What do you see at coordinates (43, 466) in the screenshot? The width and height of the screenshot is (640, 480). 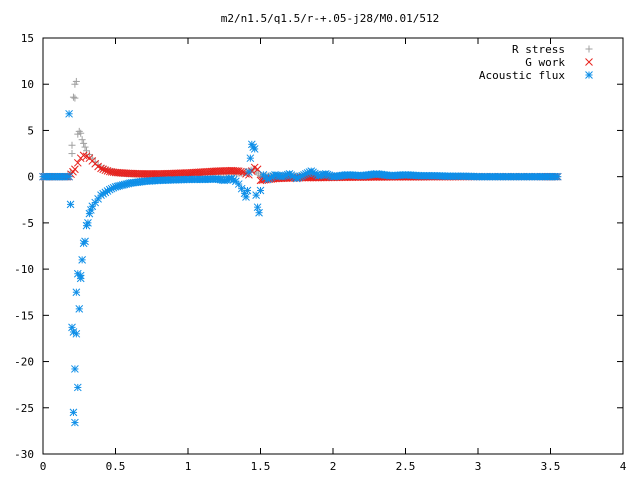 I see `x-tick-label: 0` at bounding box center [43, 466].